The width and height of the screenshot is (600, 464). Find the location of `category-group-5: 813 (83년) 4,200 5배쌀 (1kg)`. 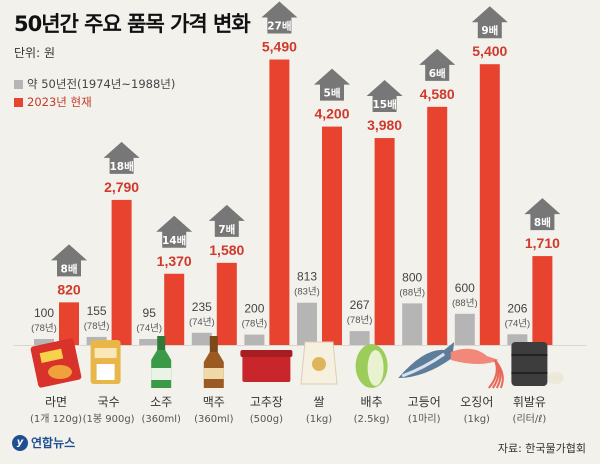

category-group-5: 813 (83년) 4,200 5배쌀 (1kg) is located at coordinates (322, 246).